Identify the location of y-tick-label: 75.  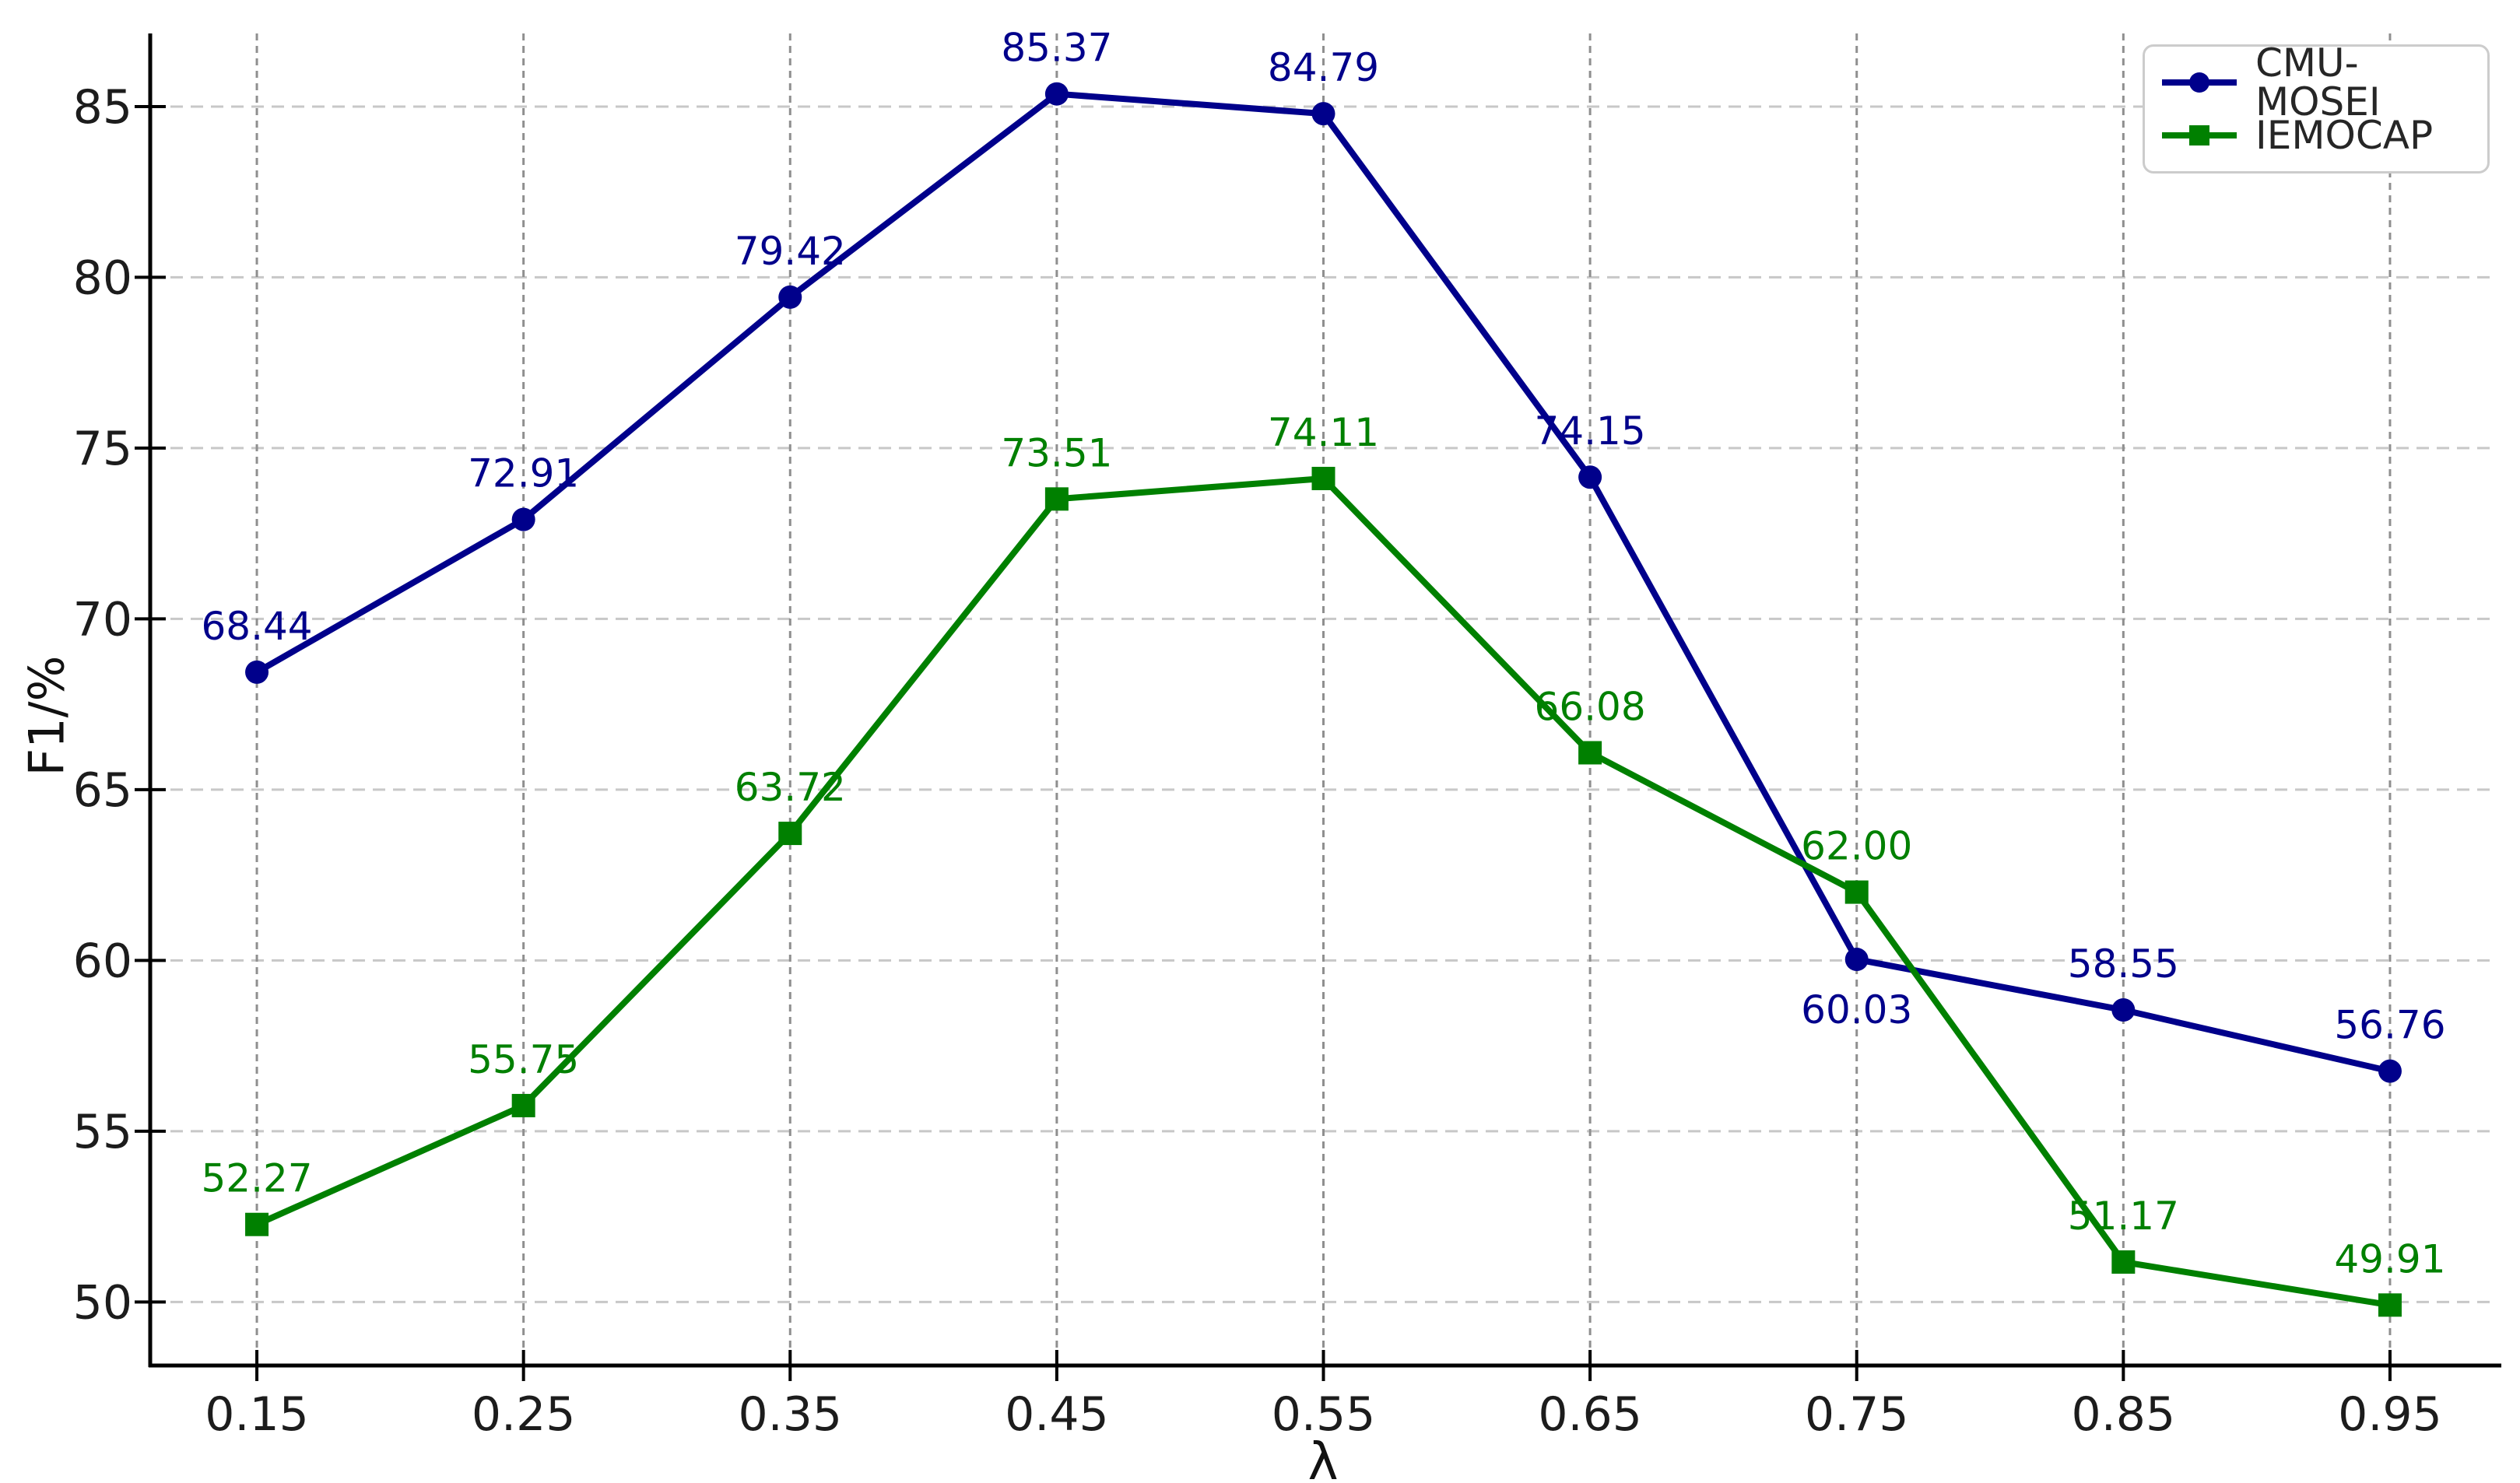
(103, 449).